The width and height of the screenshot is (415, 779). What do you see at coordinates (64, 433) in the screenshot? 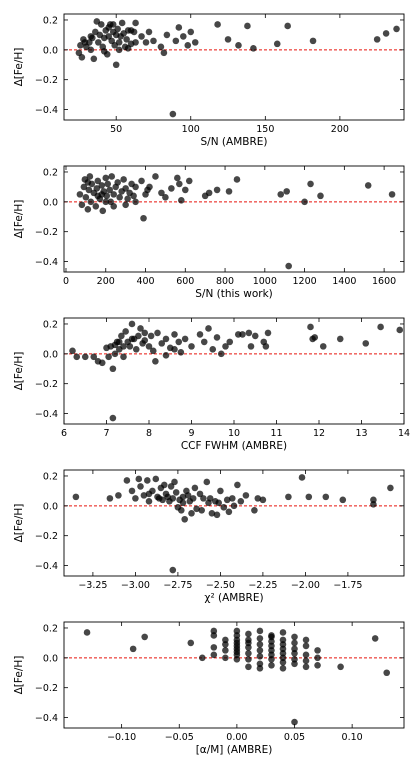
I see `x-tick-label: 6` at bounding box center [64, 433].